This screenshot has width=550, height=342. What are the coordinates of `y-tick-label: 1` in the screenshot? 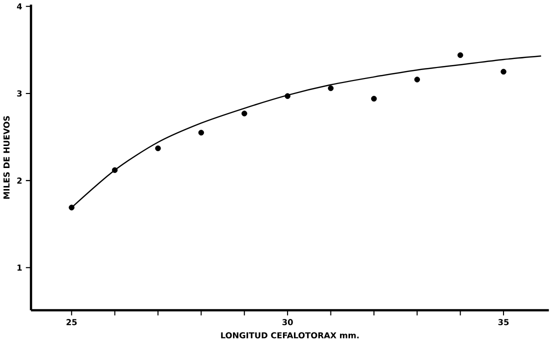 It's located at (20, 267).